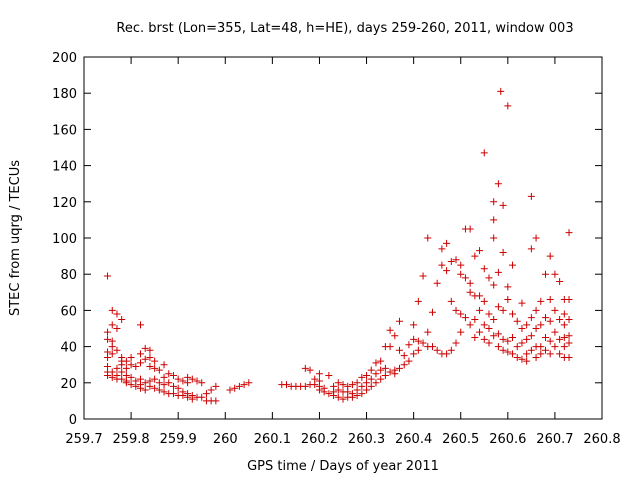 The height and width of the screenshot is (480, 640). I want to click on y-tick-label: 140, so click(64, 167).